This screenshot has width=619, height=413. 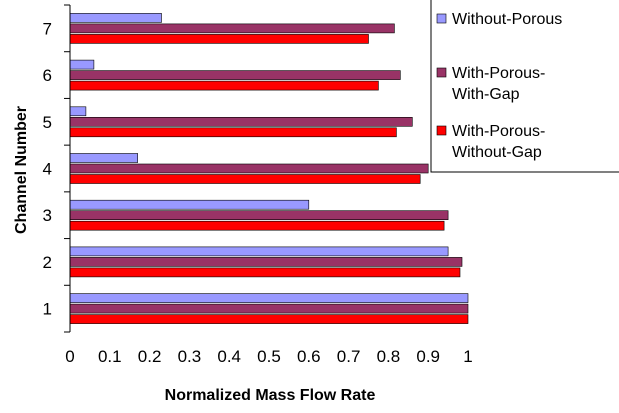 What do you see at coordinates (150, 356) in the screenshot?
I see `x-tick-label: 0.2` at bounding box center [150, 356].